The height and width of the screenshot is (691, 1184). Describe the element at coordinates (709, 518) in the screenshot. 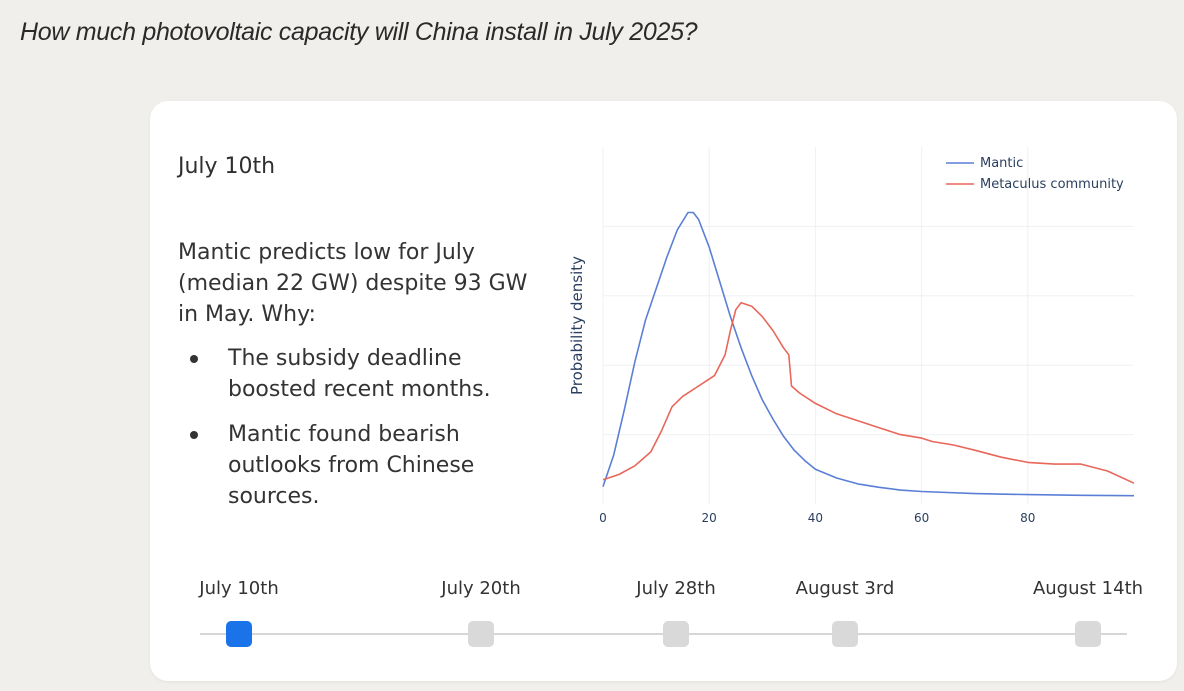

I see `x-tick-label: 20` at that location.